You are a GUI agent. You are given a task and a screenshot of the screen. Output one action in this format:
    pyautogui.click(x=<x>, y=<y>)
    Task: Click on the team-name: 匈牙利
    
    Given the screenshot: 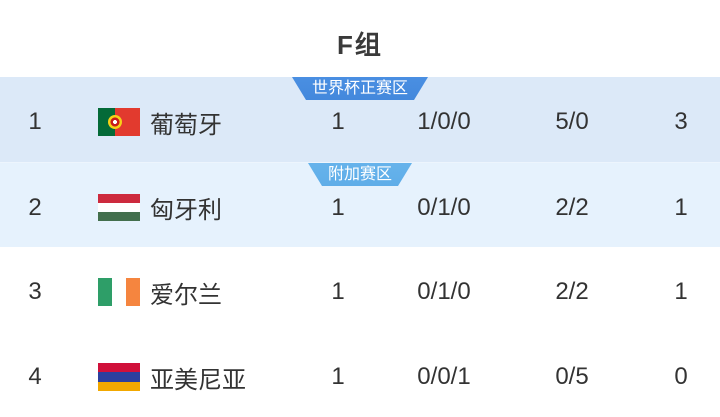 What is the action you would take?
    pyautogui.click(x=186, y=210)
    